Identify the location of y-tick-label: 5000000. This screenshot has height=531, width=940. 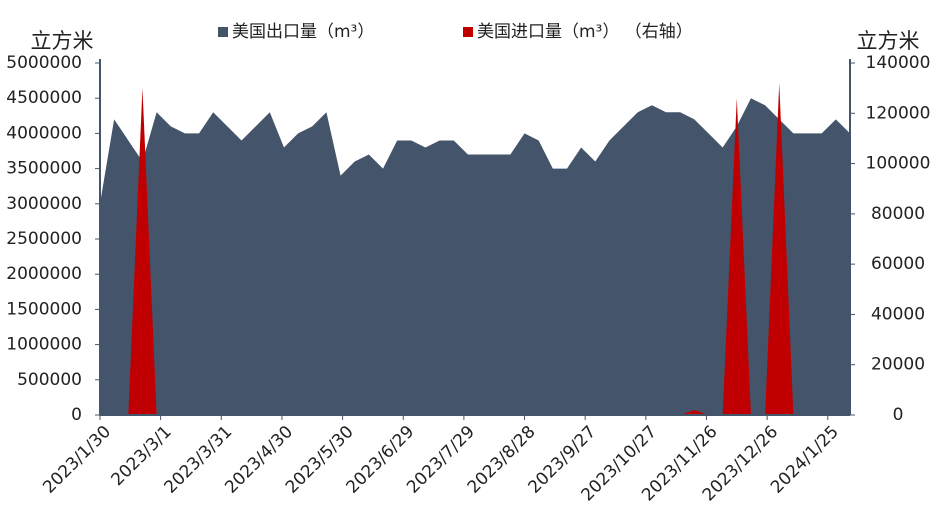
(44, 63).